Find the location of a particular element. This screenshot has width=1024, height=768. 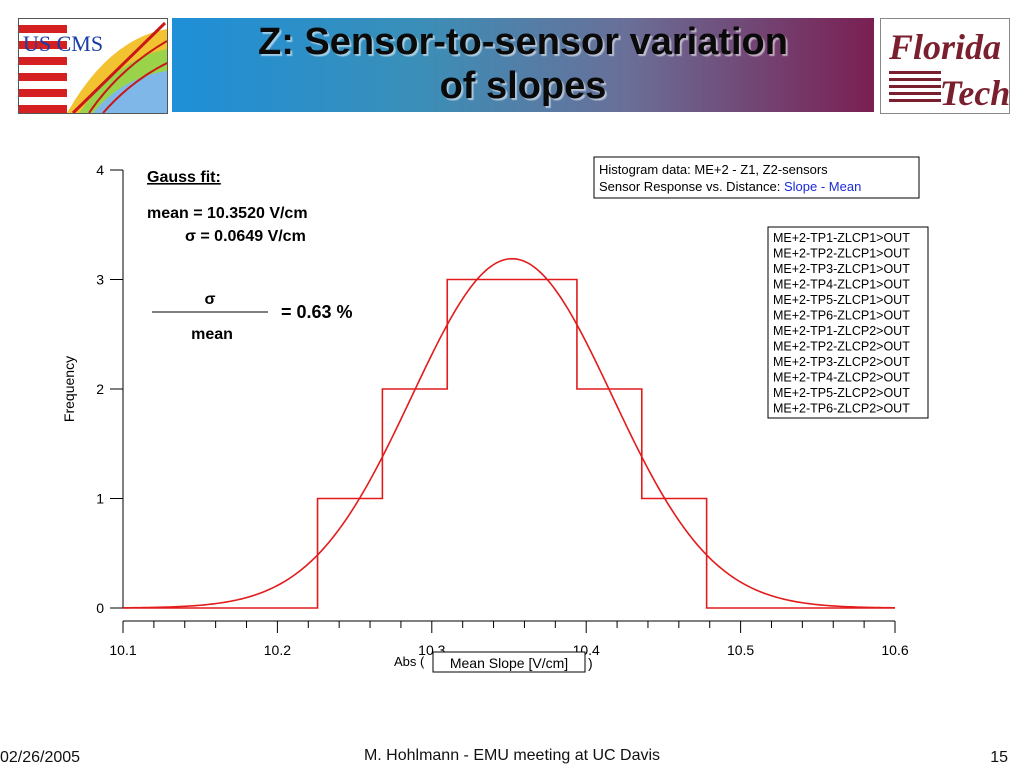

us-cms-logo: US CMS is located at coordinates (93, 66).